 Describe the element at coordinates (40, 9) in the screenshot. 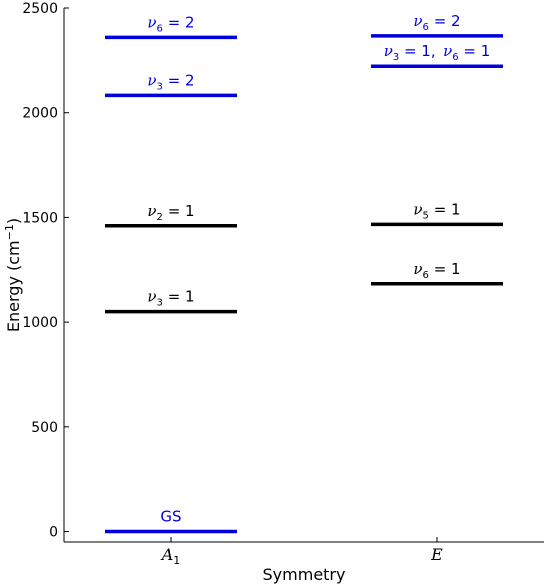

I see `y-tick-label: 2500` at that location.